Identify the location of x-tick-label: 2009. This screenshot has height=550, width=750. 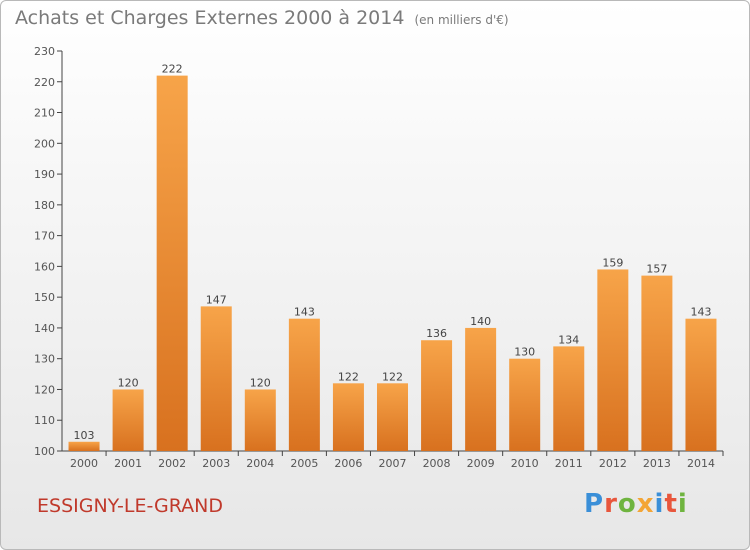
(481, 463).